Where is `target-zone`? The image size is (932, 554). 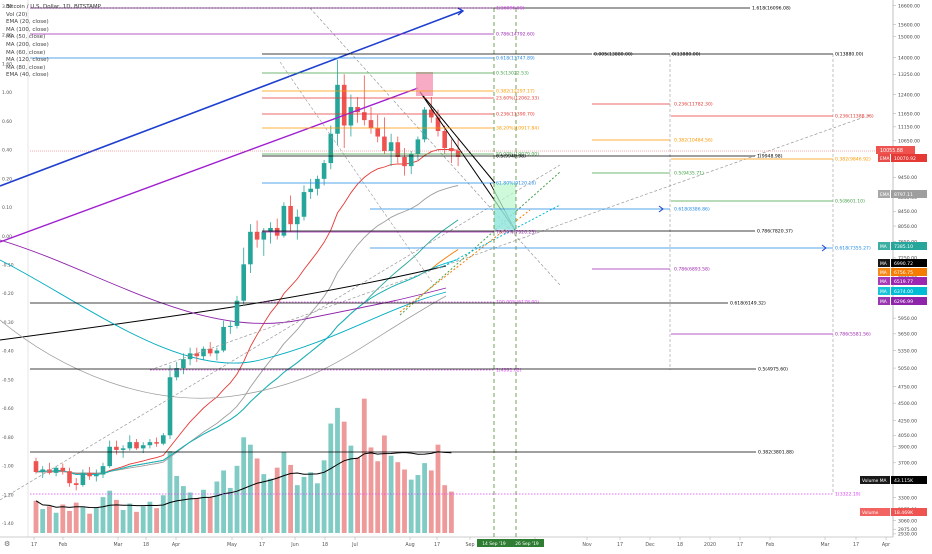 target-zone is located at coordinates (505, 220).